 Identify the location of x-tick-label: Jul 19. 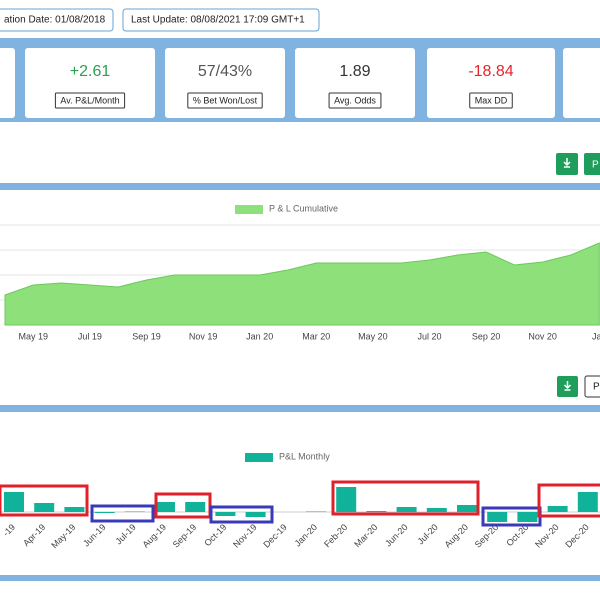
(90, 336).